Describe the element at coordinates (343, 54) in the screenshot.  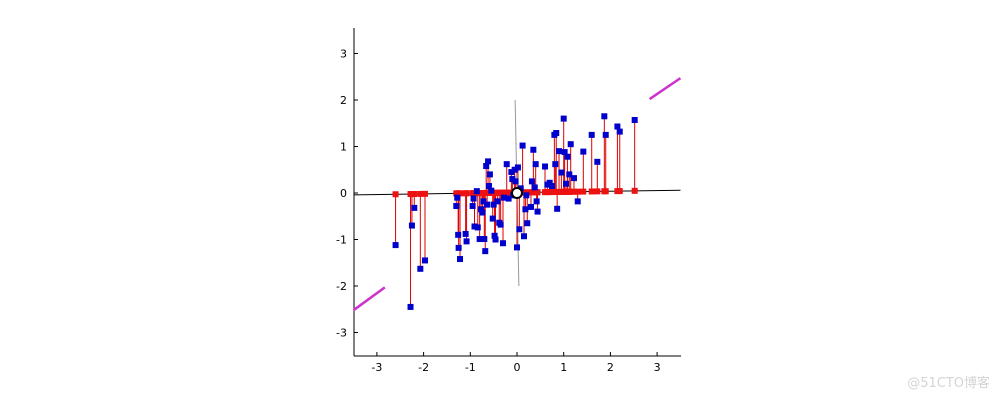
I see `y-tick-label: 3` at that location.